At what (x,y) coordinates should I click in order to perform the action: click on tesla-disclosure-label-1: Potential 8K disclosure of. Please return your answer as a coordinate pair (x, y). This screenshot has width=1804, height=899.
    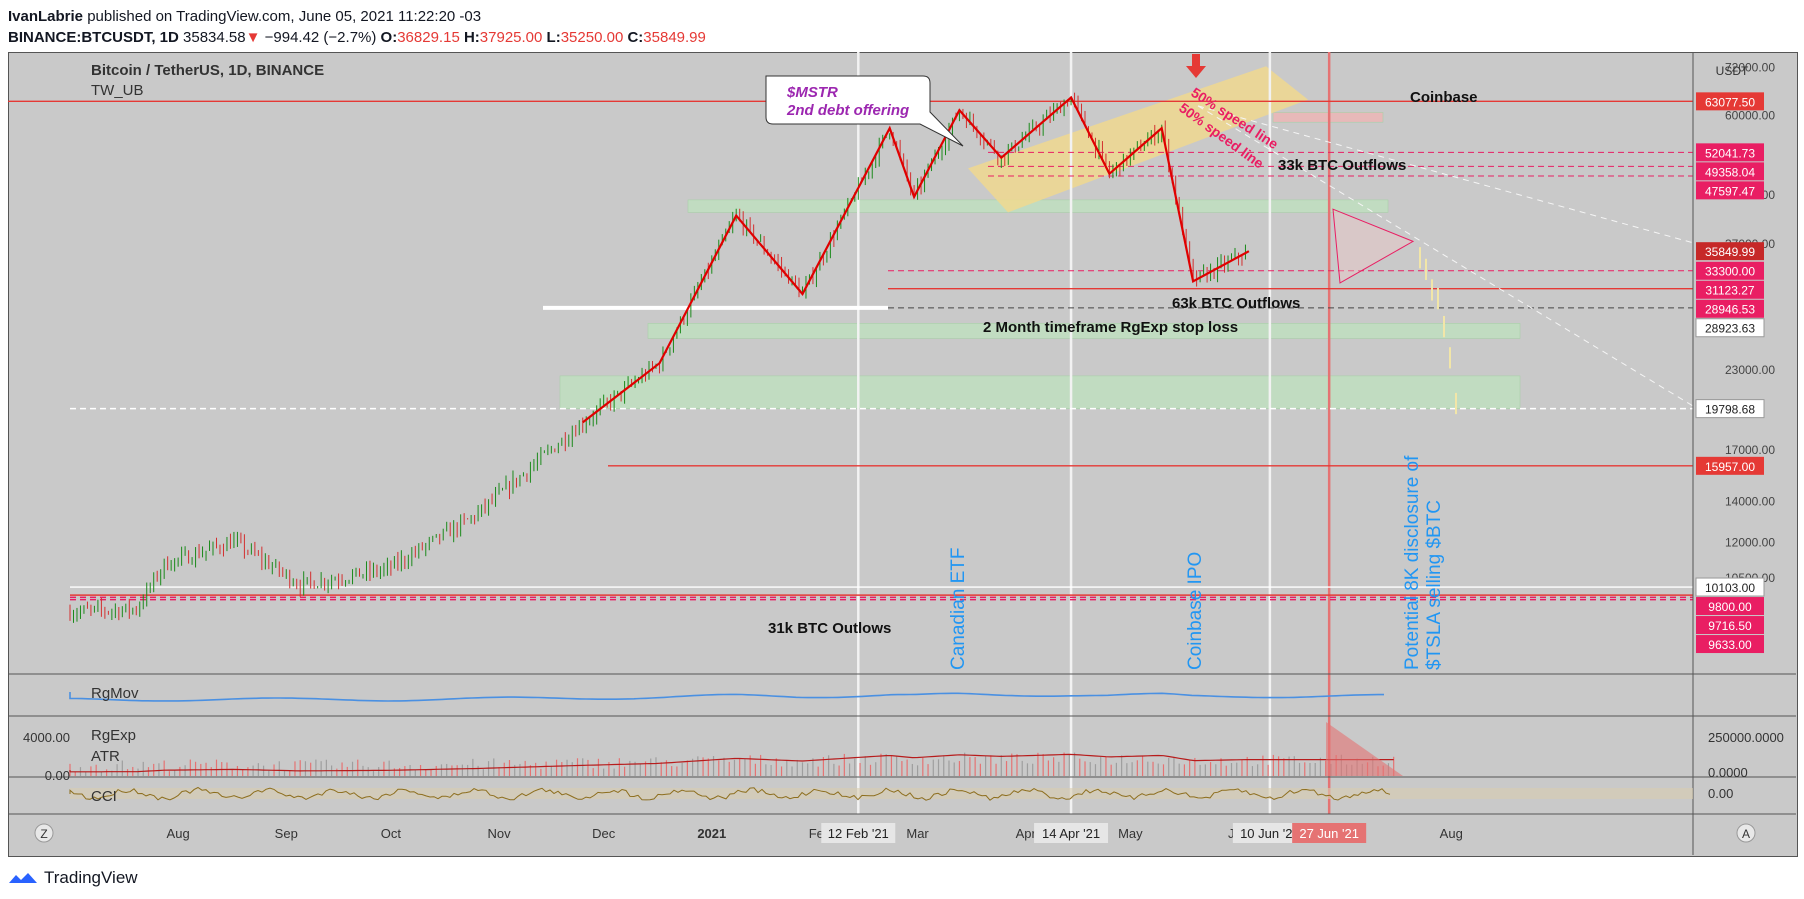
    Looking at the image, I should click on (1412, 562).